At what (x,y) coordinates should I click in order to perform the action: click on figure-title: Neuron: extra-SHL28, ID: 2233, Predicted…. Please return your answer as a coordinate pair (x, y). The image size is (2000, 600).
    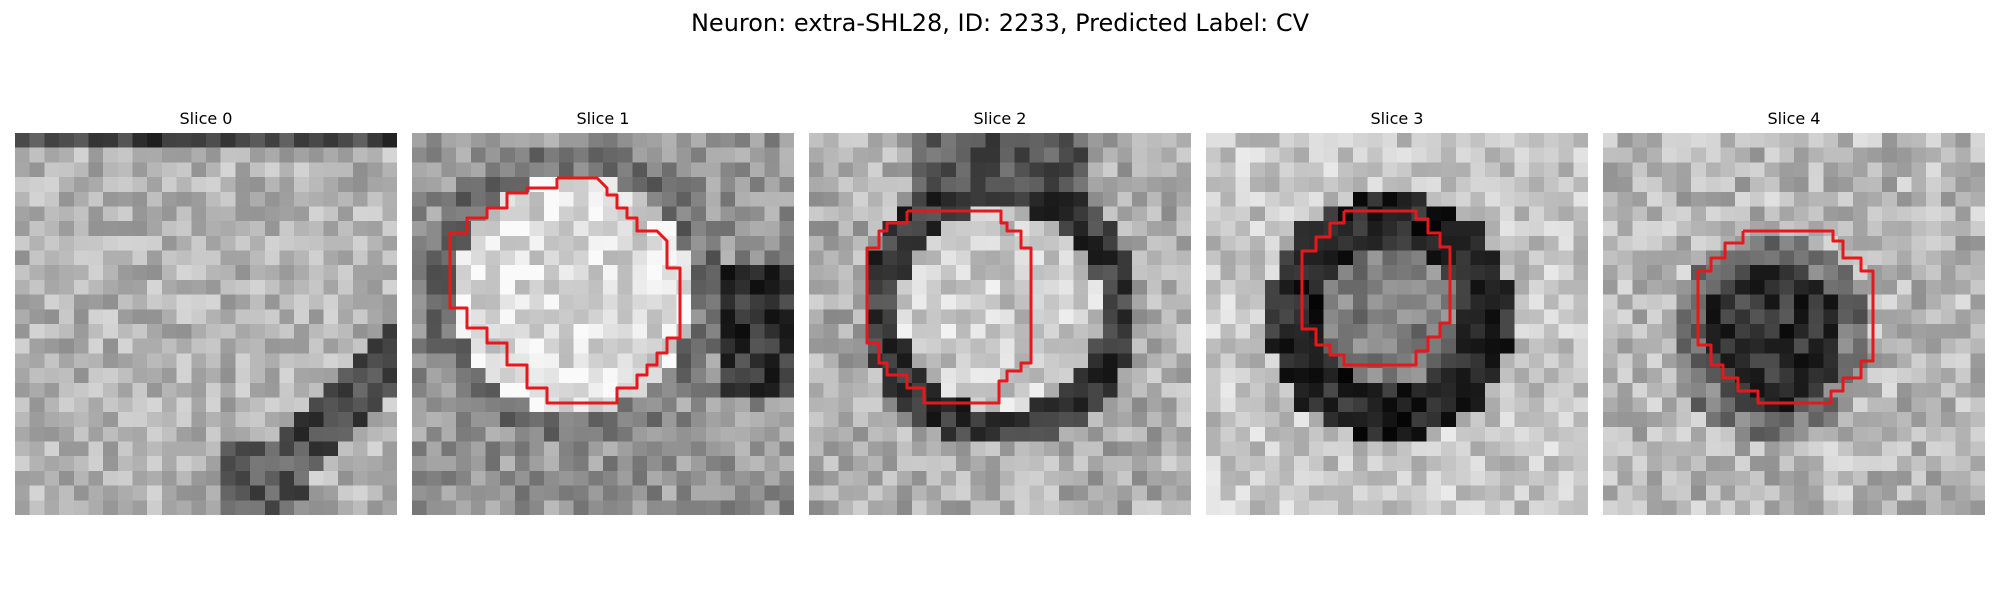
    Looking at the image, I should click on (1000, 23).